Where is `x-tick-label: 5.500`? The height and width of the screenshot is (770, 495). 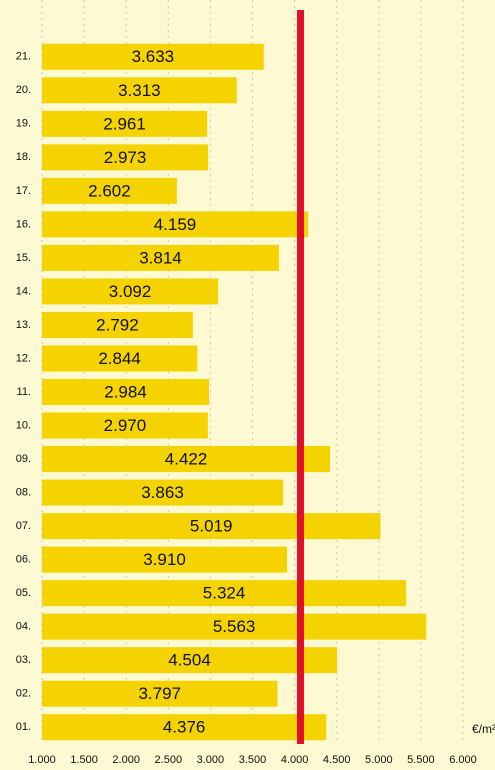
x-tick-label: 5.500 is located at coordinates (421, 760).